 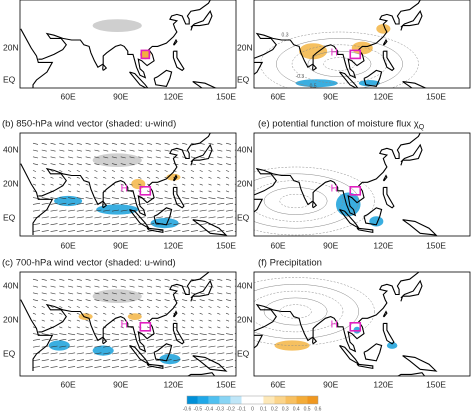 I want to click on high-label: H, so click(x=124, y=189).